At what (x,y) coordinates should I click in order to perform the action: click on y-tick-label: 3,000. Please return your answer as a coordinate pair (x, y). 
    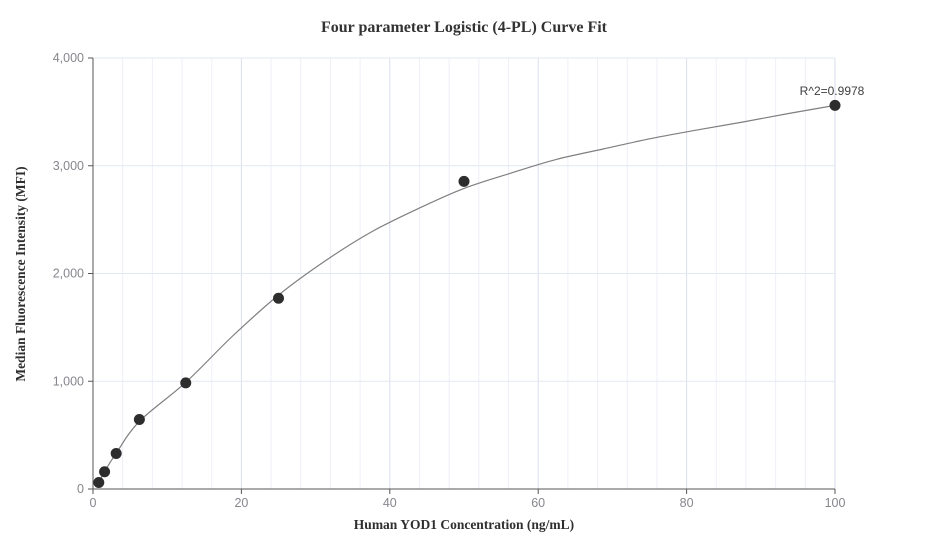
    Looking at the image, I should click on (68, 166).